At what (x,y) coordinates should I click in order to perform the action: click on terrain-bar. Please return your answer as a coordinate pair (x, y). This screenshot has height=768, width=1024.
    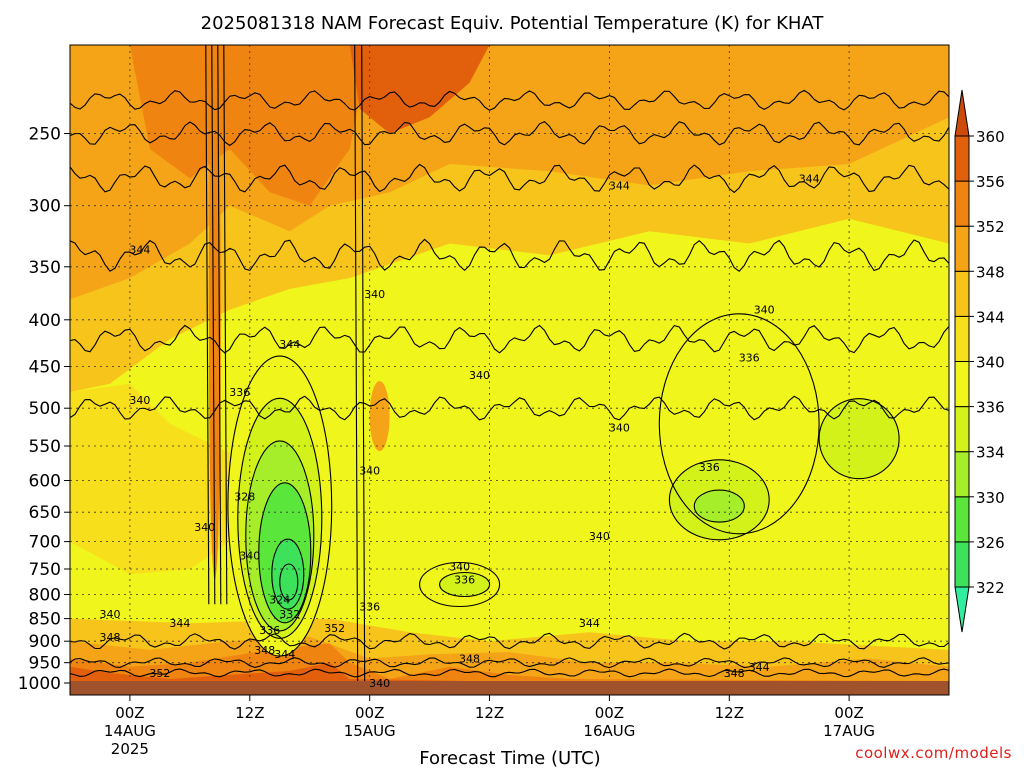
    Looking at the image, I should click on (509, 688).